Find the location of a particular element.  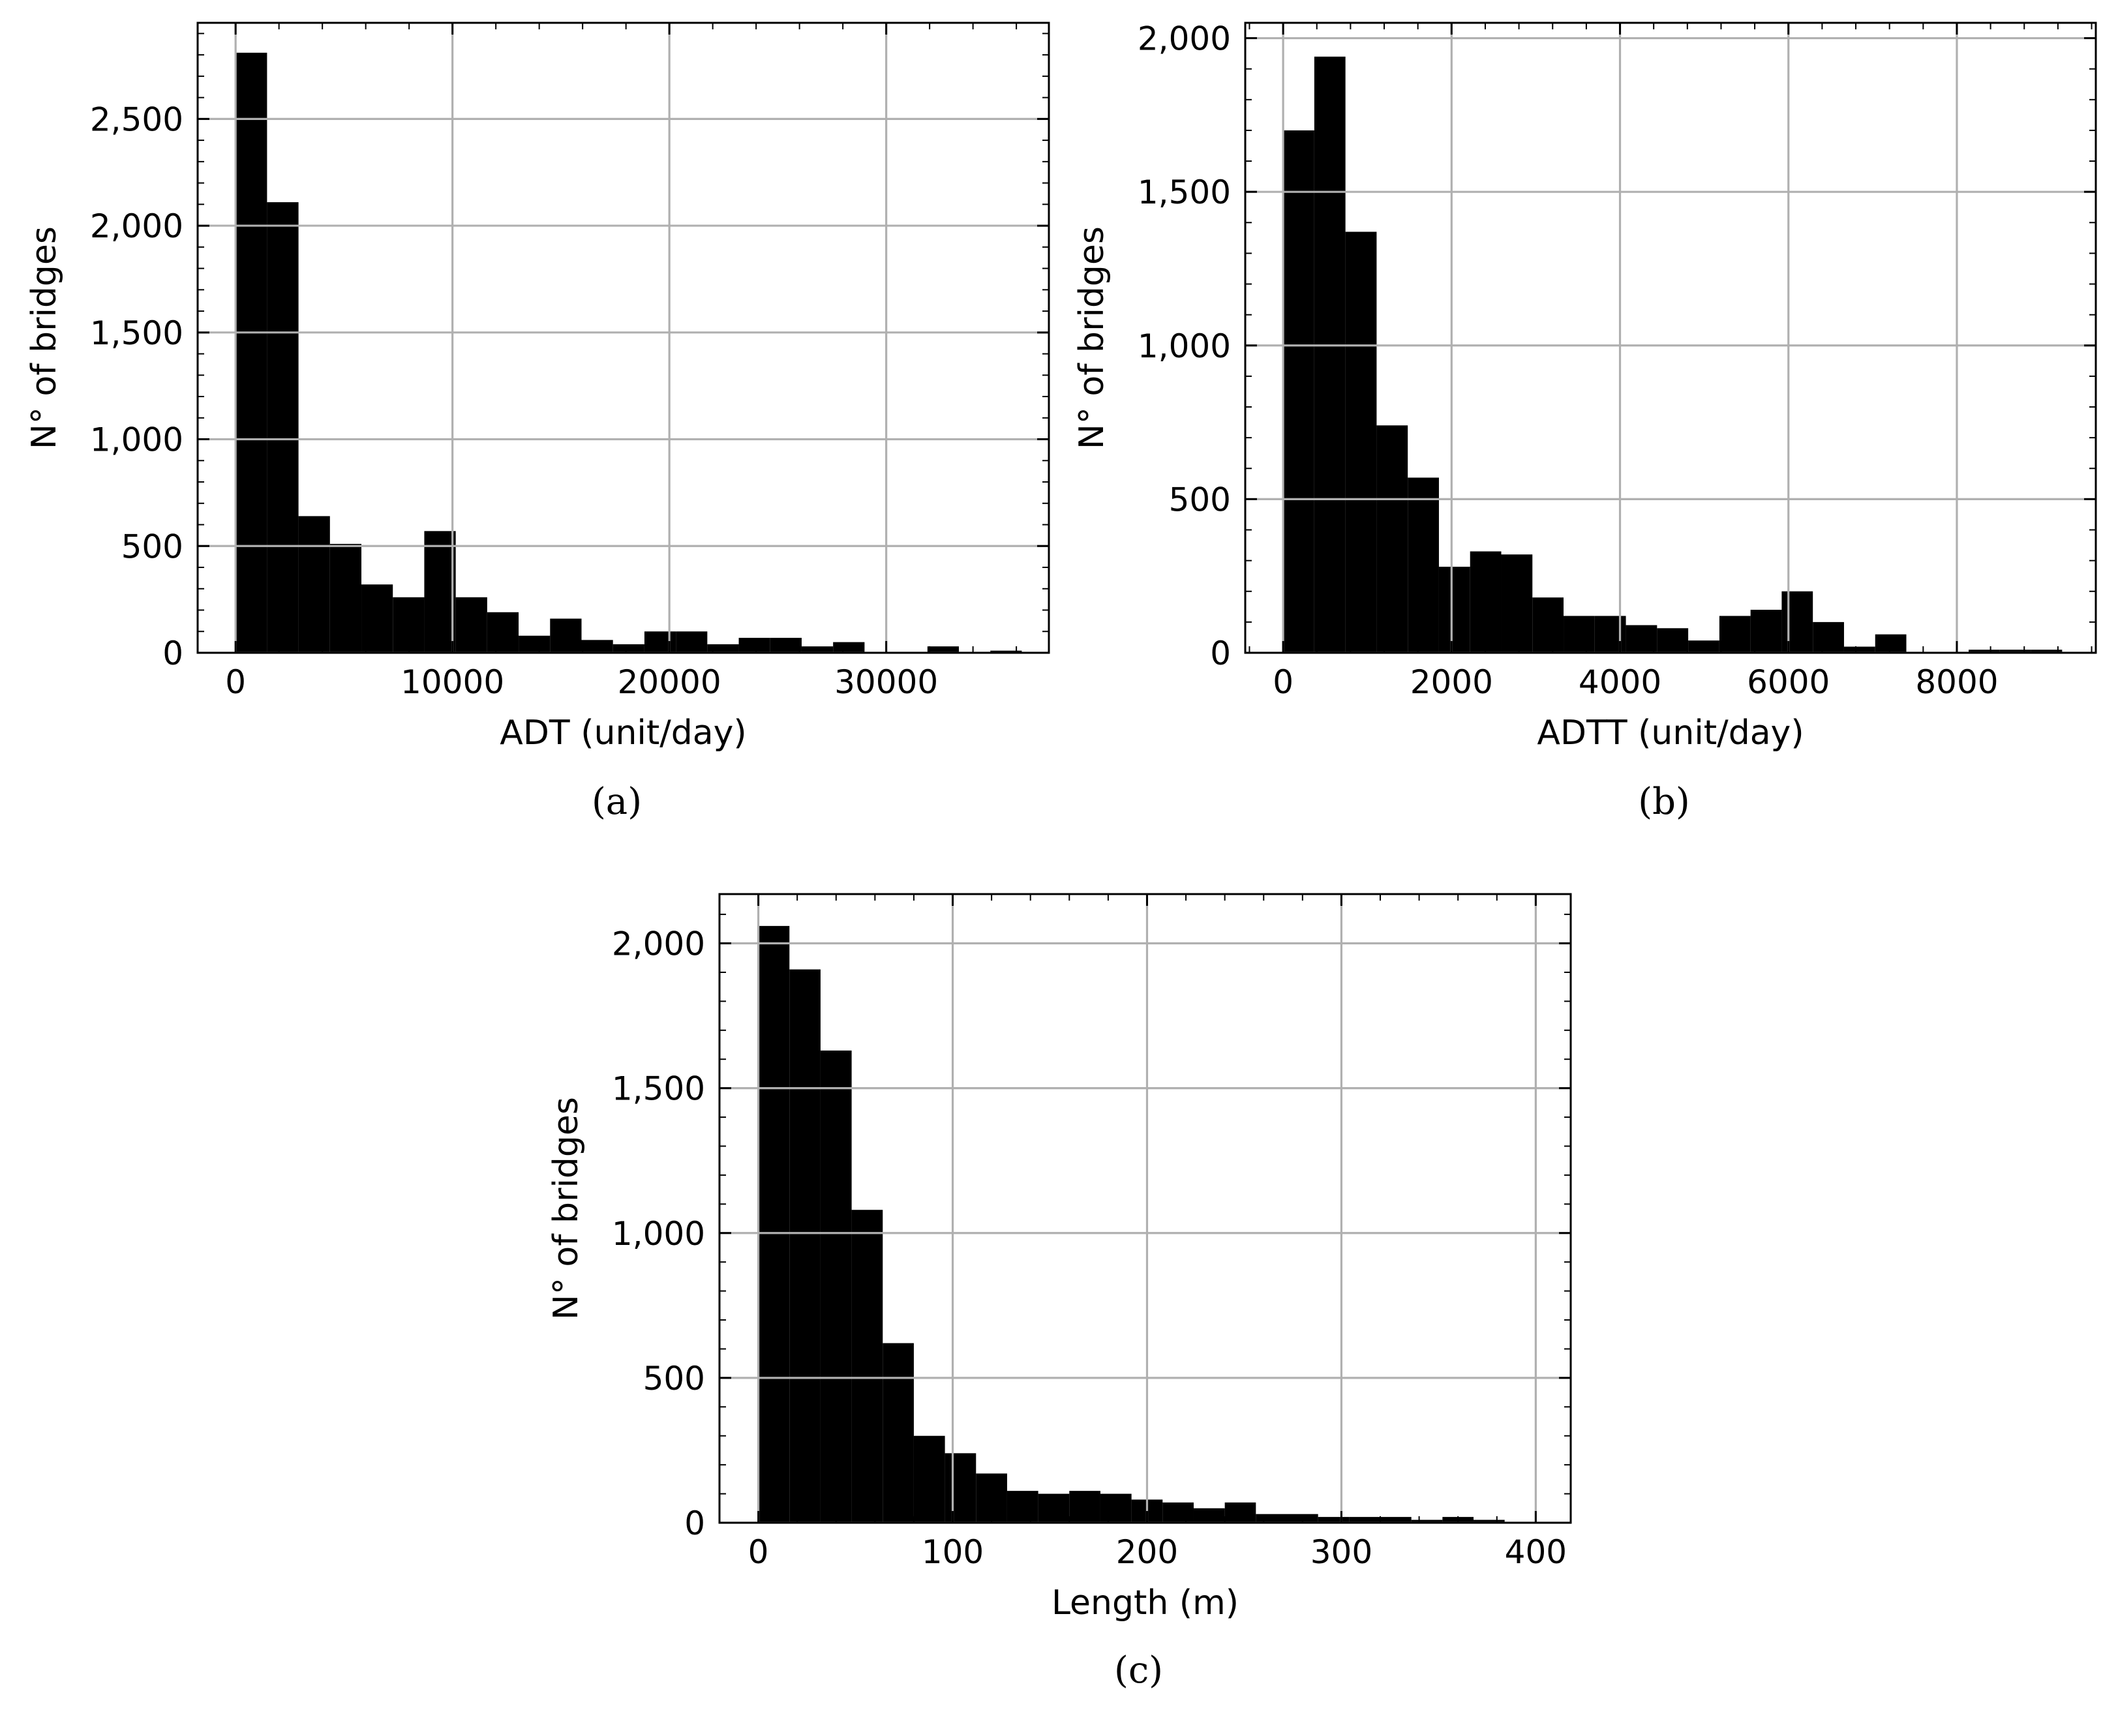

x-tick-label: 6000 is located at coordinates (1788, 682).